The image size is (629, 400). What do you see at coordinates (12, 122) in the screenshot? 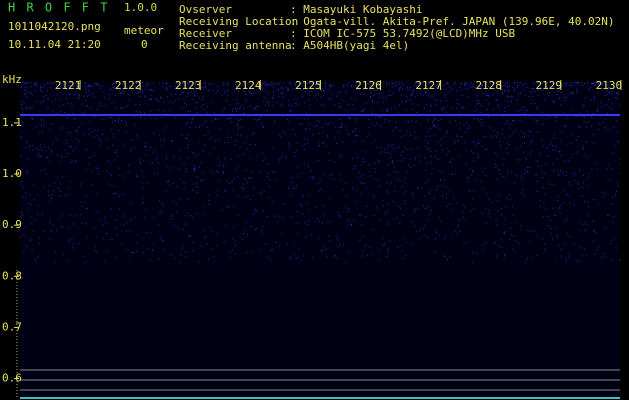
I see `y-tick-label: 1.1` at bounding box center [12, 122].